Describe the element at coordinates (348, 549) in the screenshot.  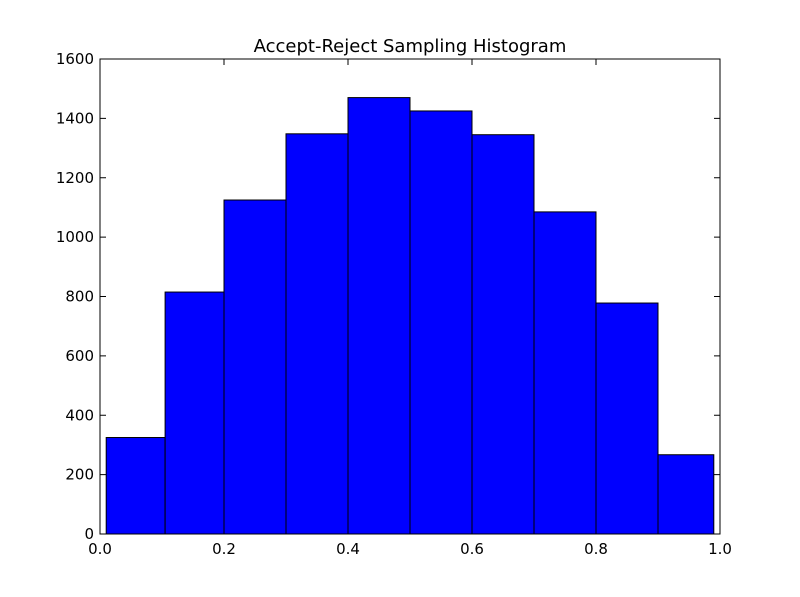
I see `x-tick-label-2: 0.4` at that location.